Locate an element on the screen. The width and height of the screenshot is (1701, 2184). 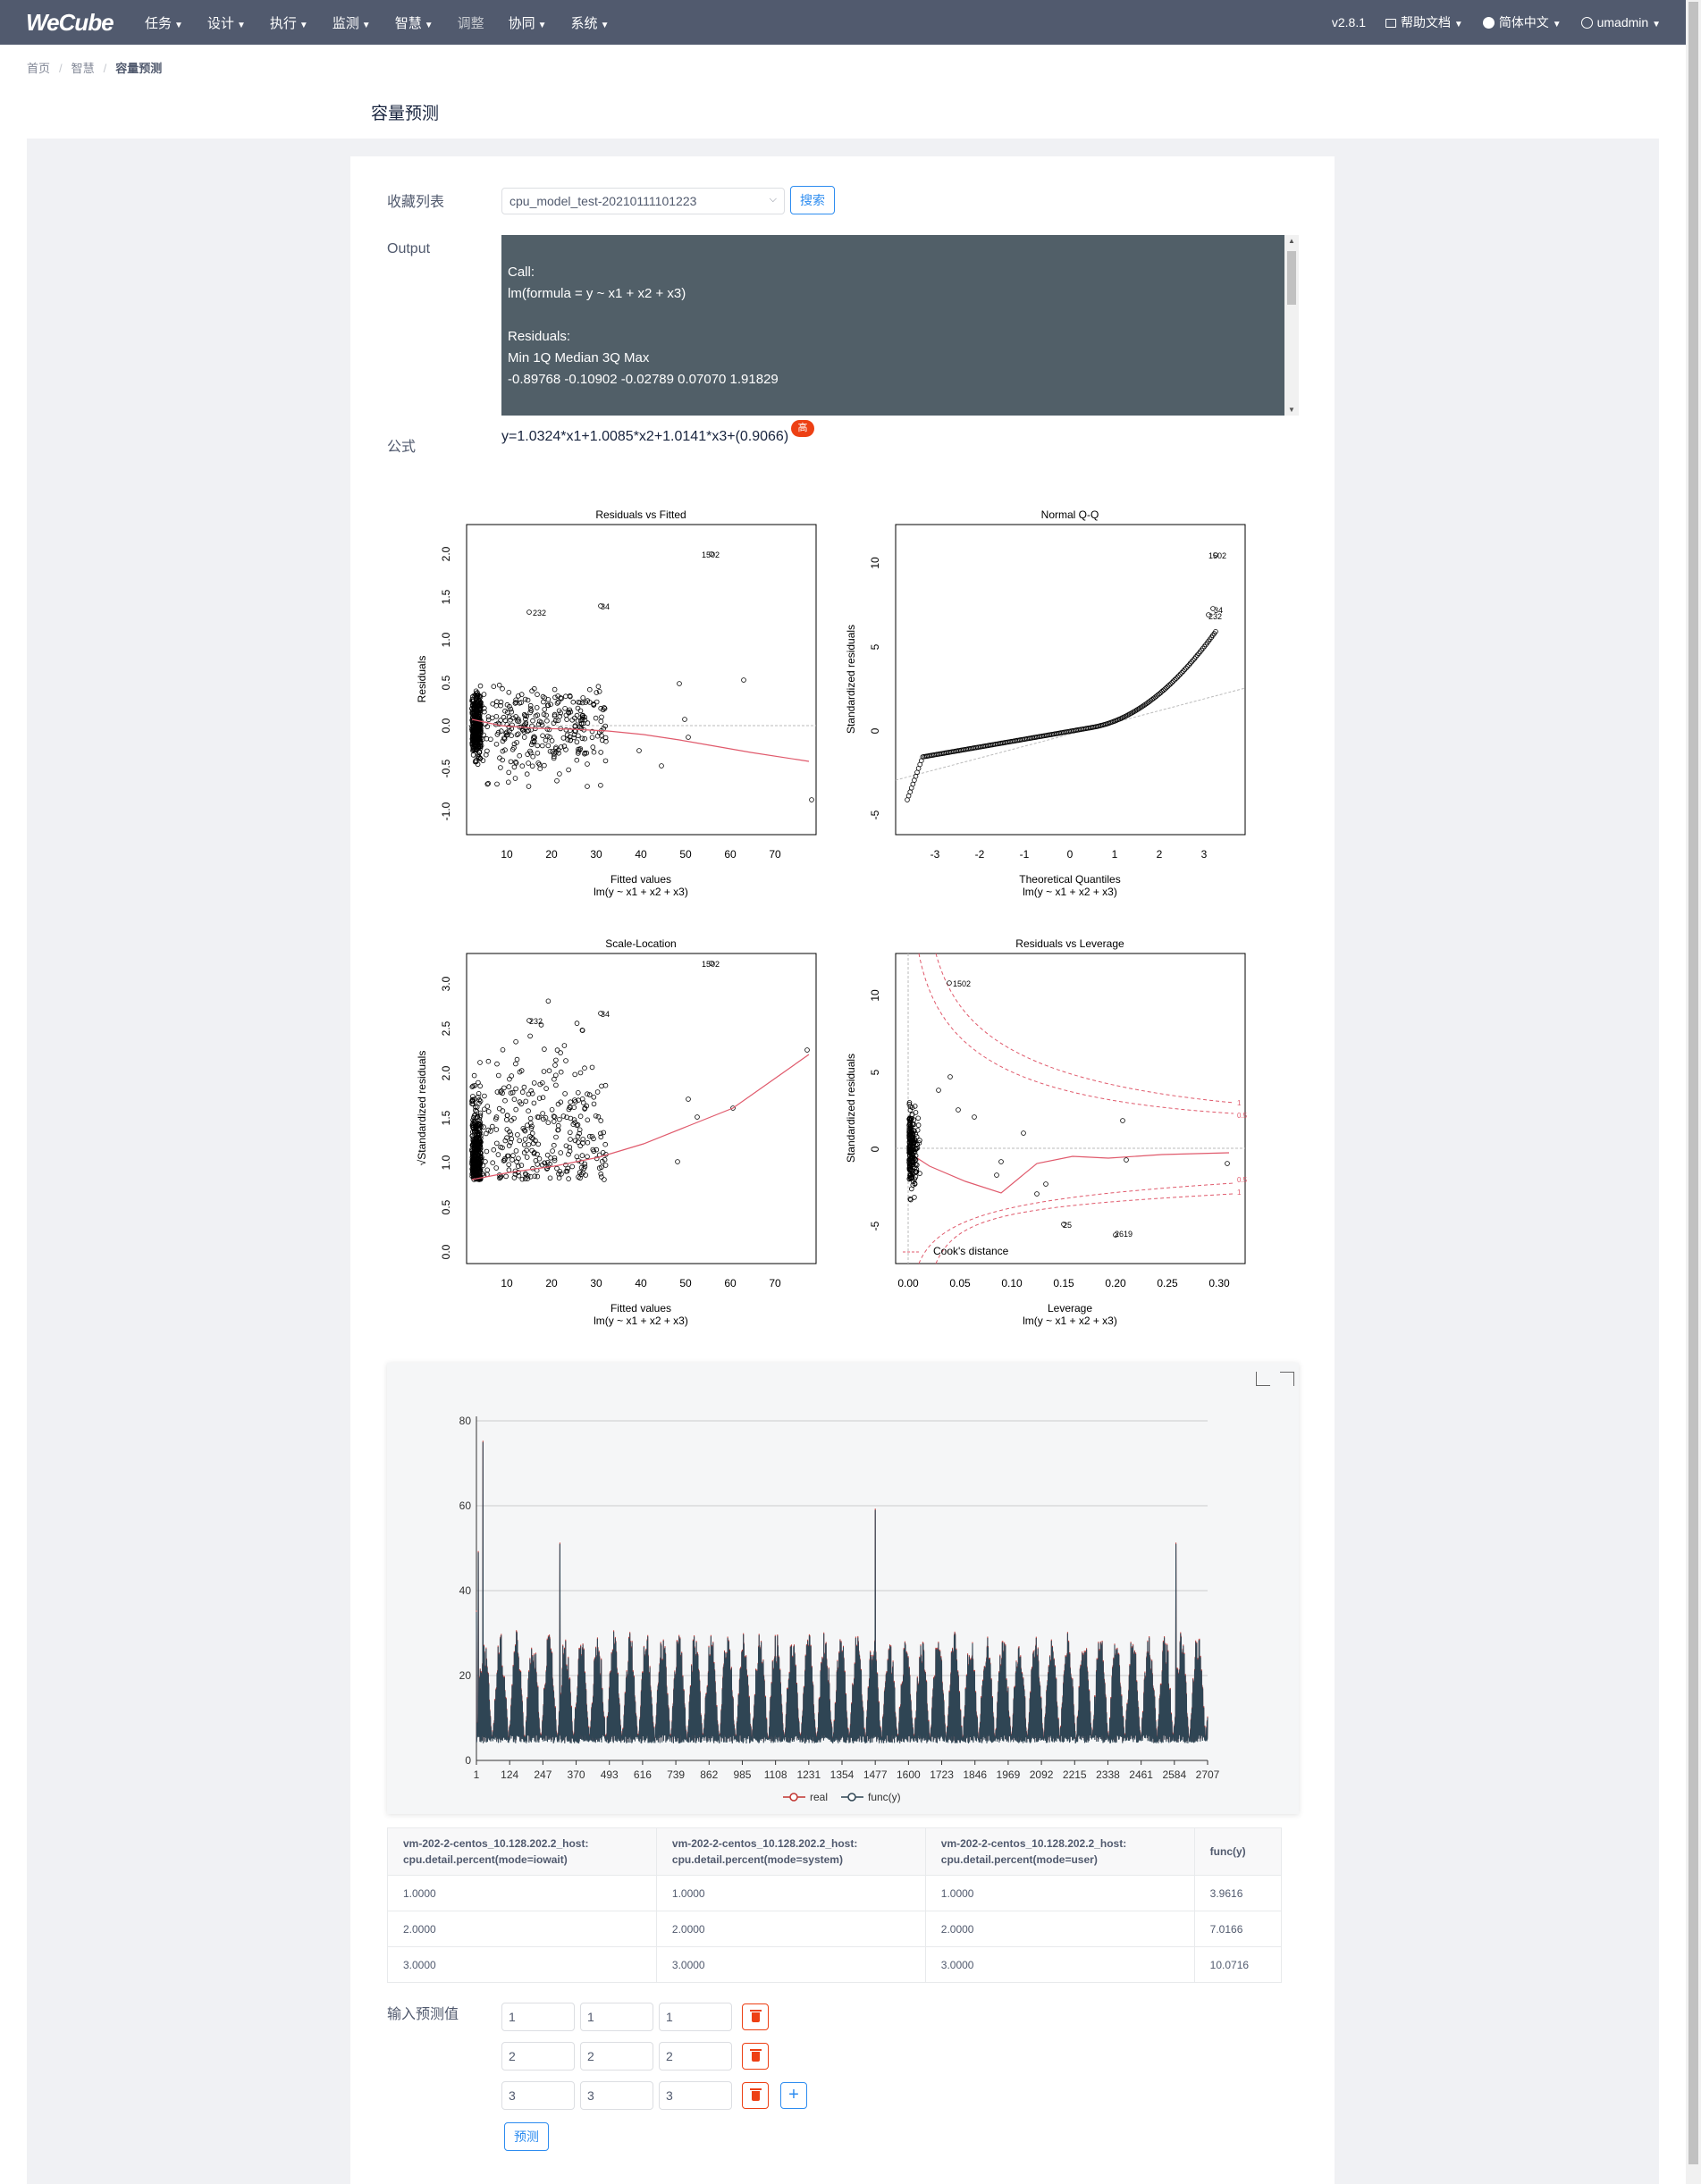
nav-label: 设计 is located at coordinates (220, 23).